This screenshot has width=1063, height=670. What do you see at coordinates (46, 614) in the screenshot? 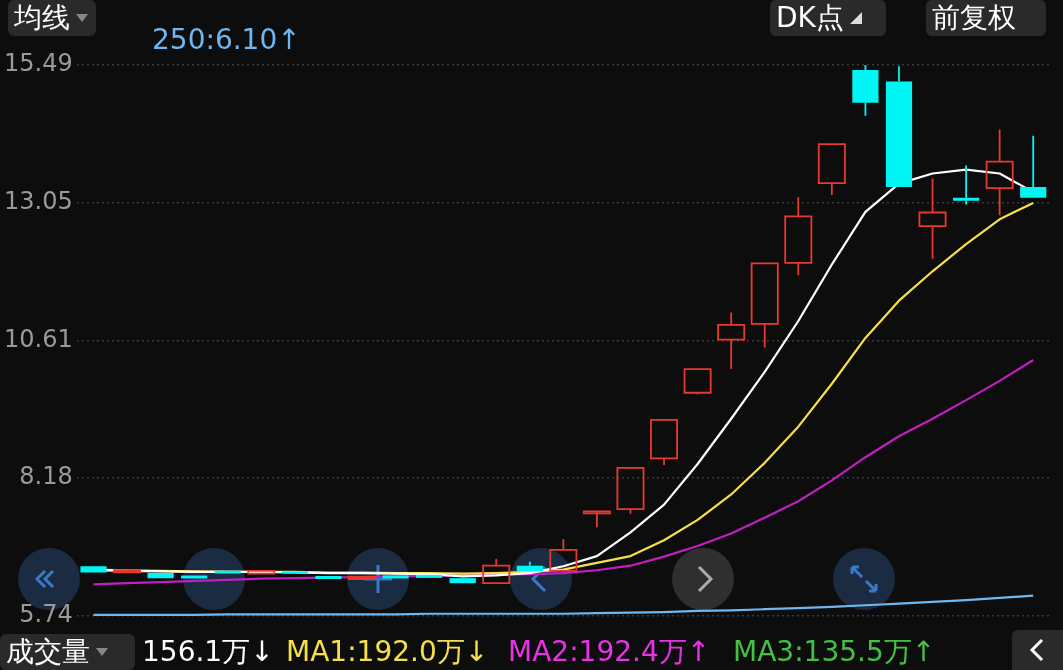
I see `y-tick-label: 5.74` at bounding box center [46, 614].